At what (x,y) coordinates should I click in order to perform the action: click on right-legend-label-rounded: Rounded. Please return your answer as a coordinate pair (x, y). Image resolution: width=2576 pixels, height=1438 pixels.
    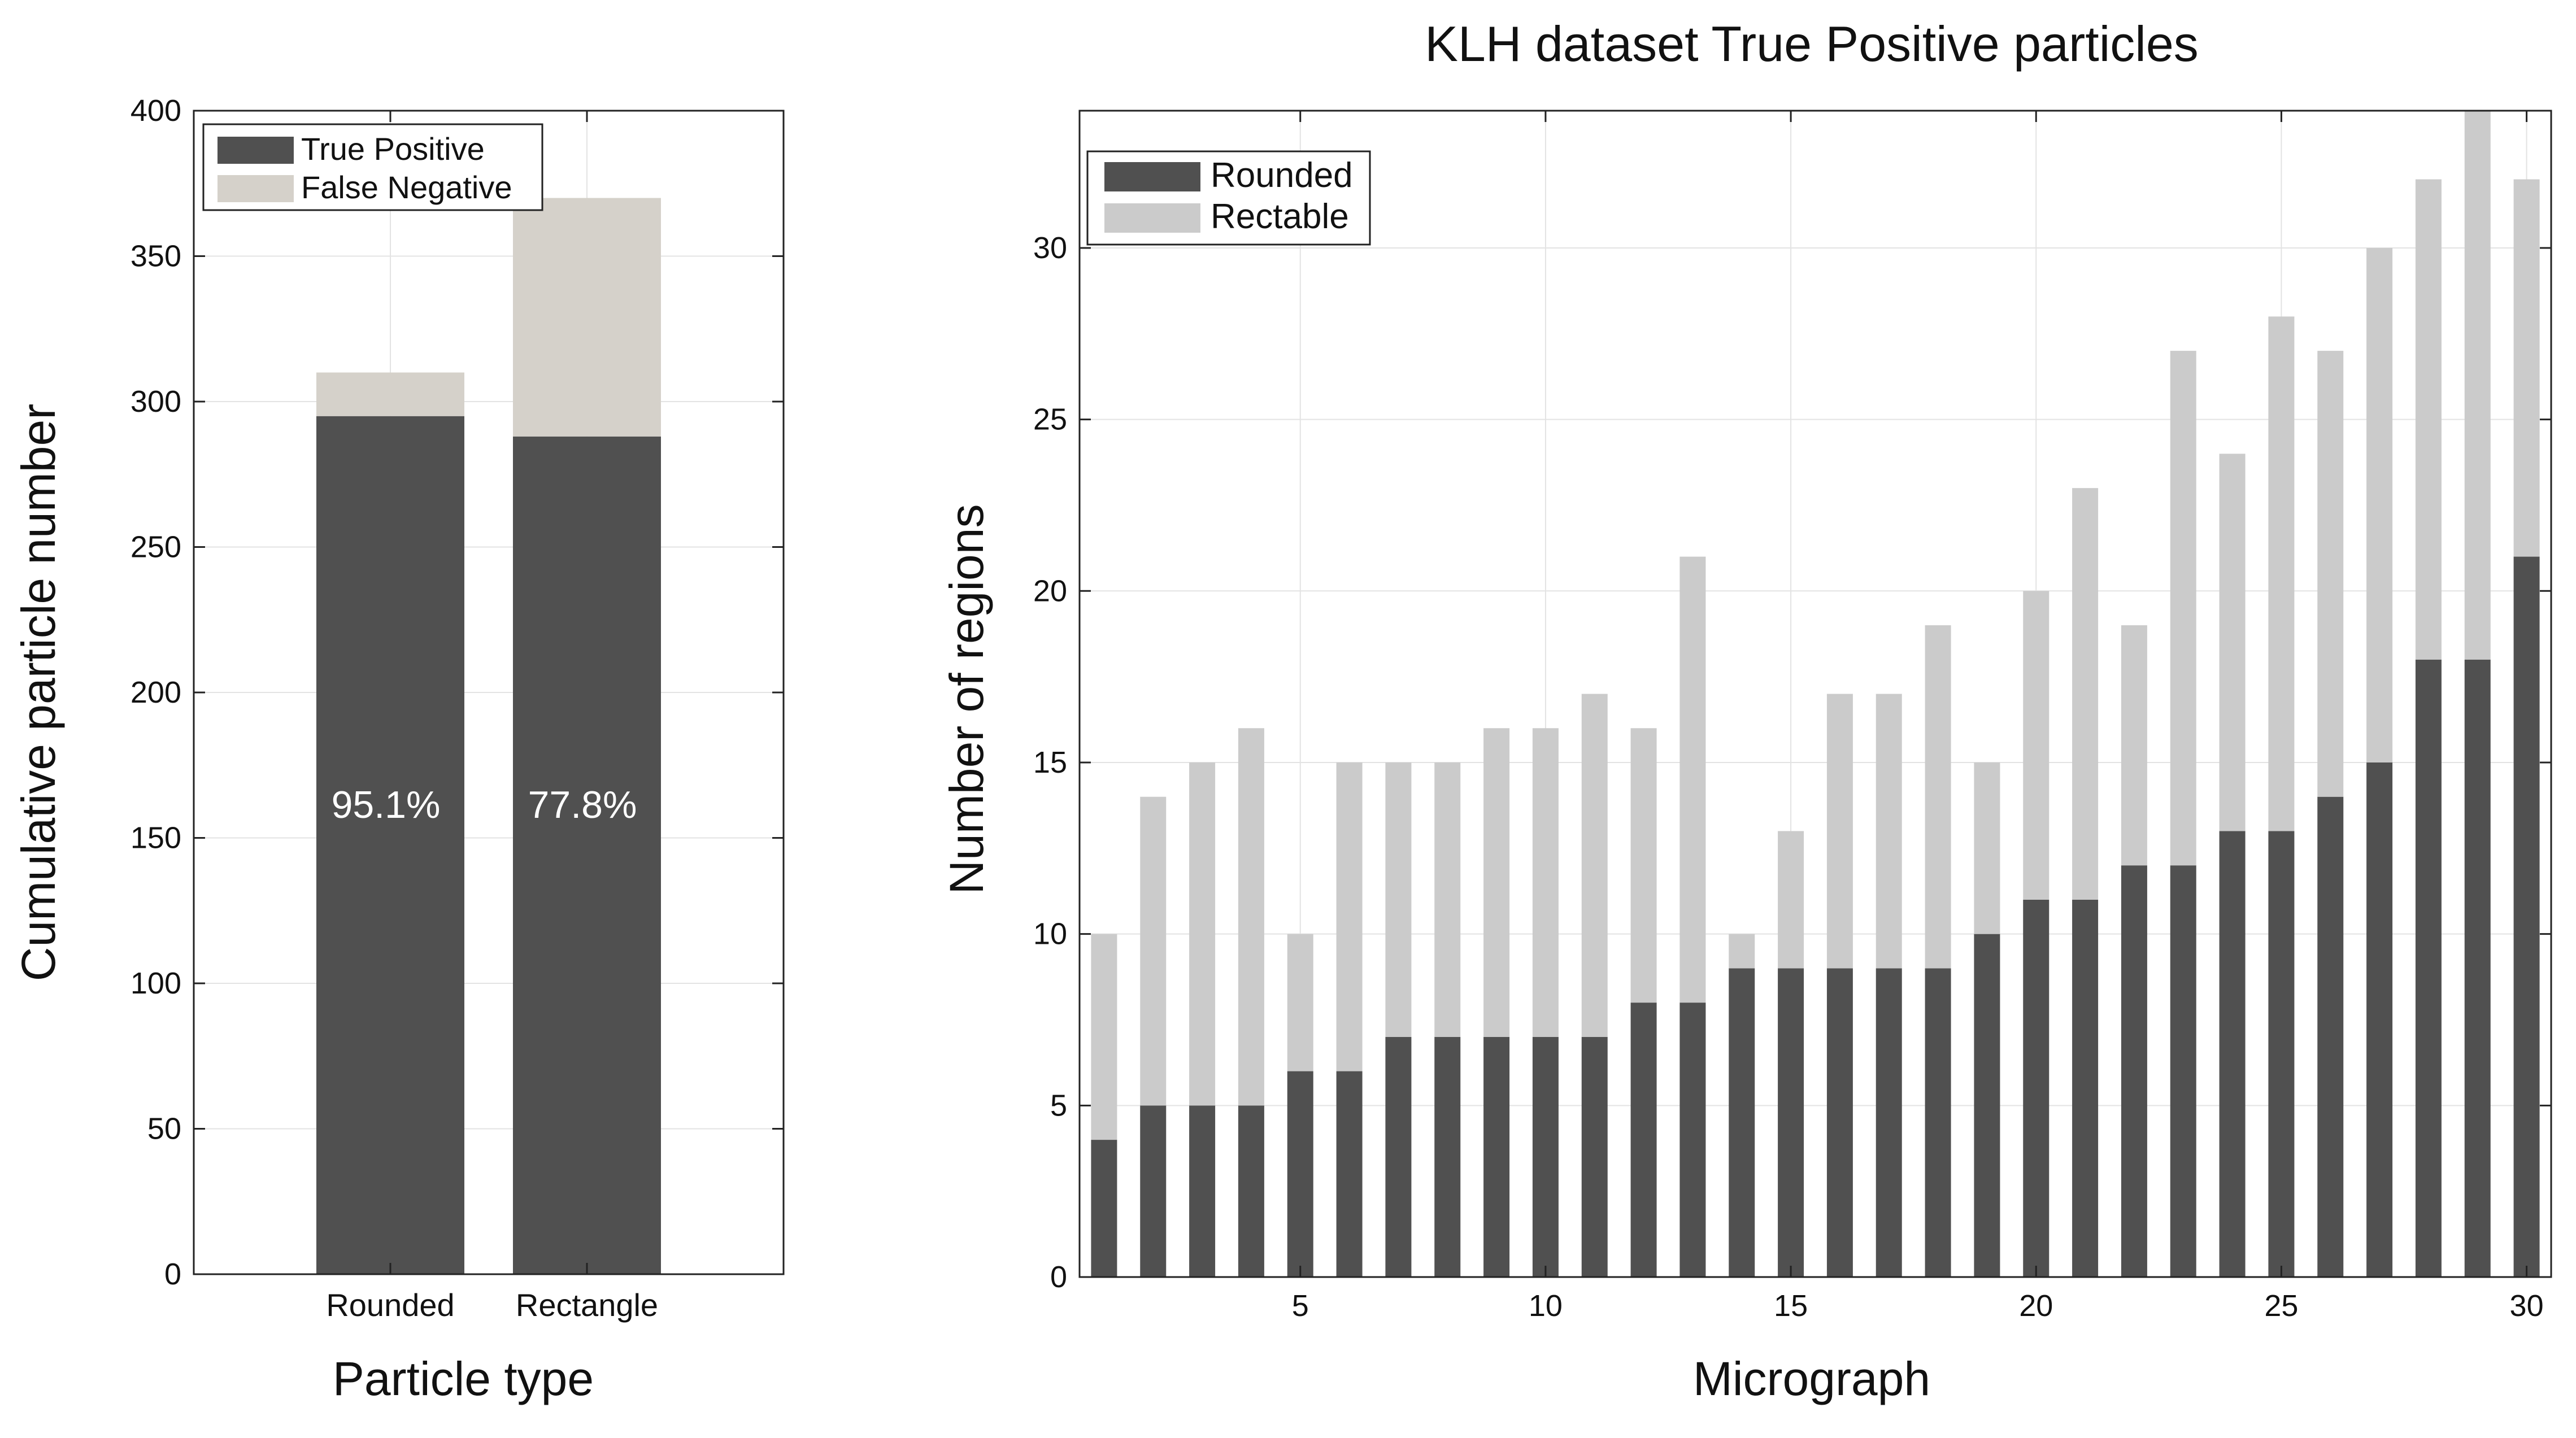
    Looking at the image, I should click on (1282, 175).